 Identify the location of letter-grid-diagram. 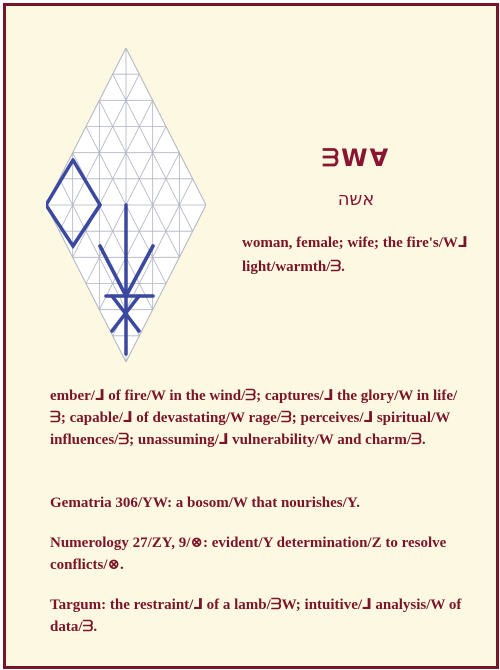
(126, 205).